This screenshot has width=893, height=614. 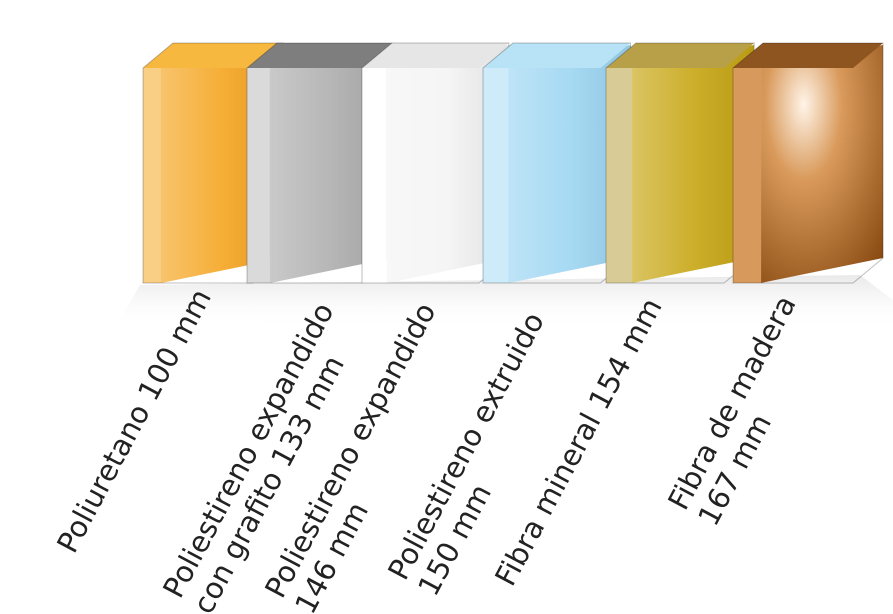 I want to click on panel-outline, so click(x=808, y=163).